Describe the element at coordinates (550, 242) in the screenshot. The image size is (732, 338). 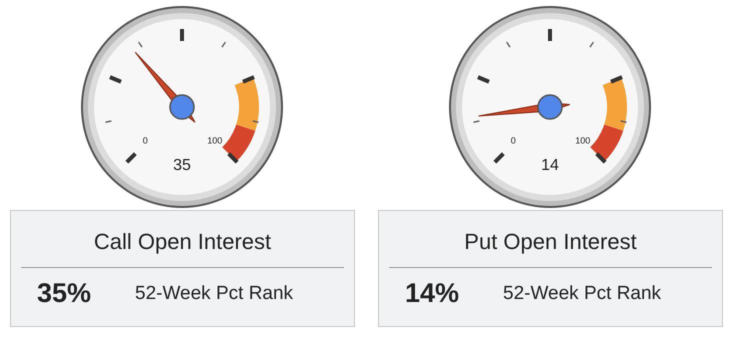
I see `text: Put Open Interest` at that location.